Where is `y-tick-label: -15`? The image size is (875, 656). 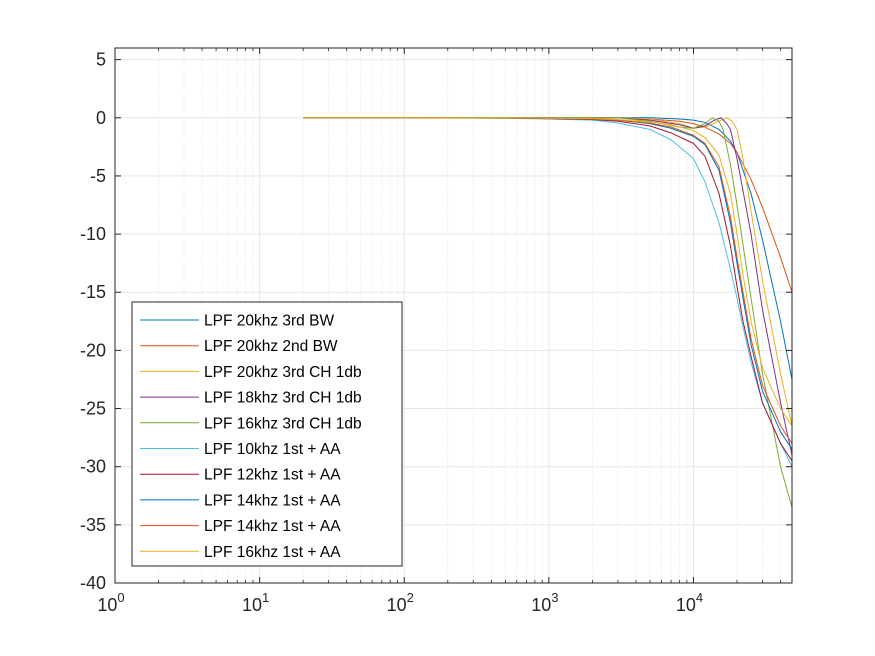
y-tick-label: -15 is located at coordinates (93, 292).